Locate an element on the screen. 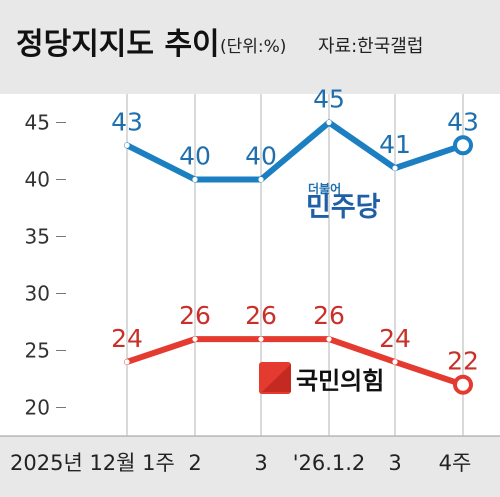  y-tick-label: 40 is located at coordinates (37, 180).